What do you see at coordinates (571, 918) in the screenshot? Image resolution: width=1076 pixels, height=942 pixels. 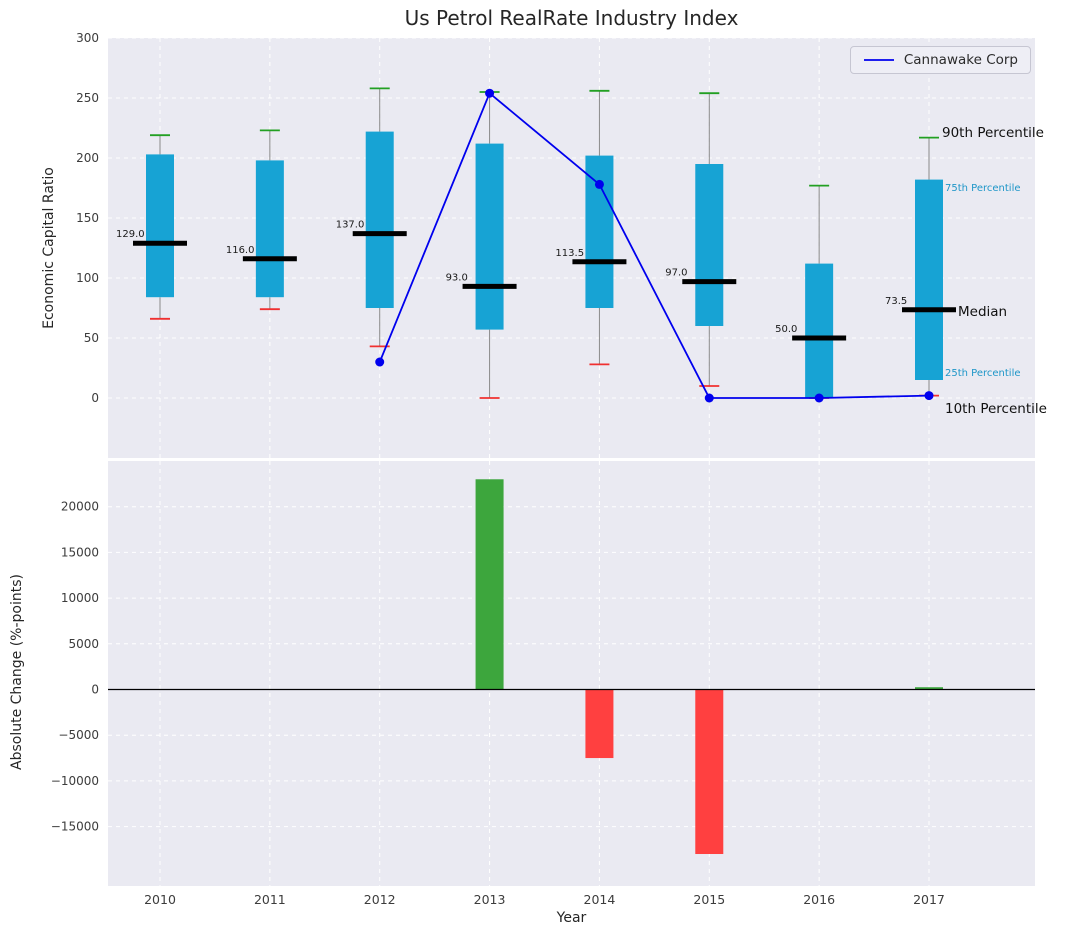 I see `xlabel-year: Year` at bounding box center [571, 918].